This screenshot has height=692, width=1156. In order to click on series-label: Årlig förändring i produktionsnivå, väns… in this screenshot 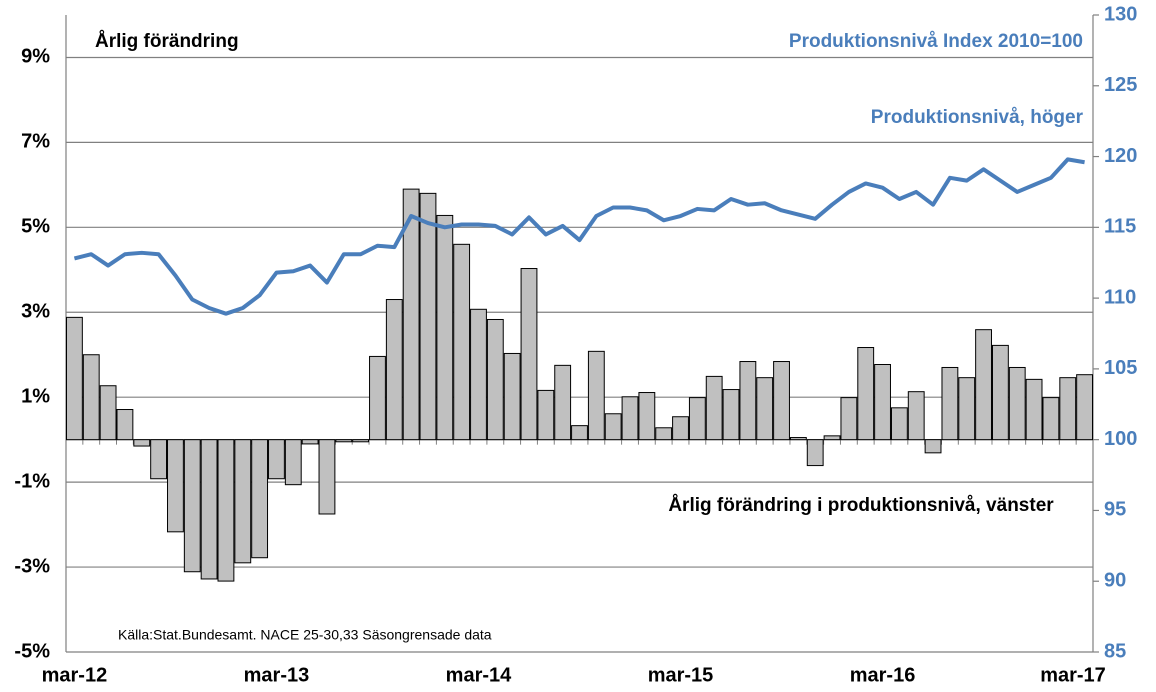, I will do `click(861, 505)`.